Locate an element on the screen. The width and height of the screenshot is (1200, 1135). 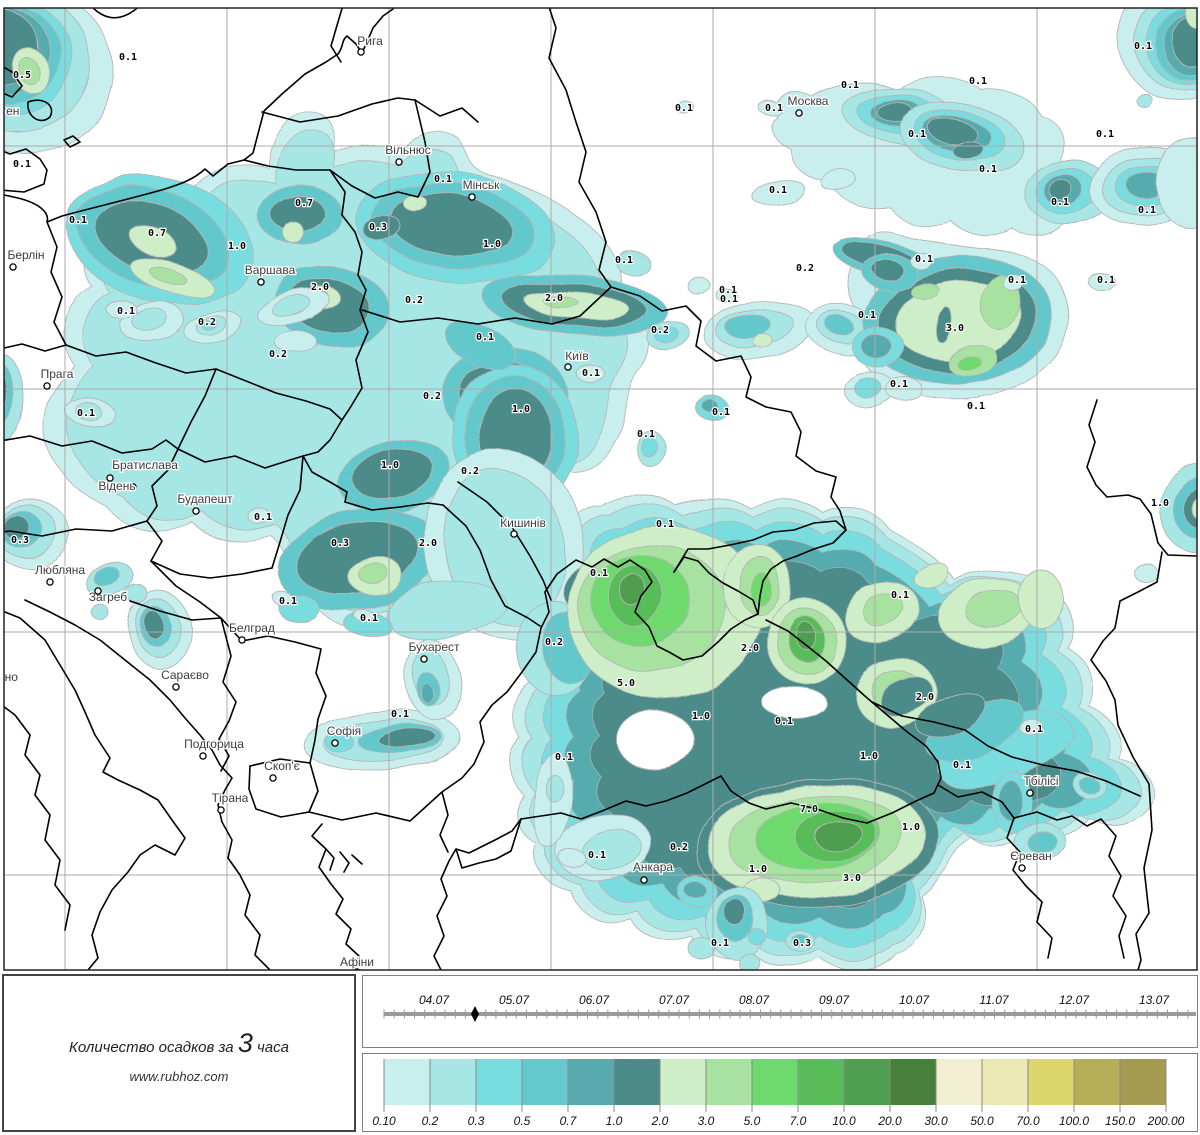
city-label: Берлін is located at coordinates (25, 255).